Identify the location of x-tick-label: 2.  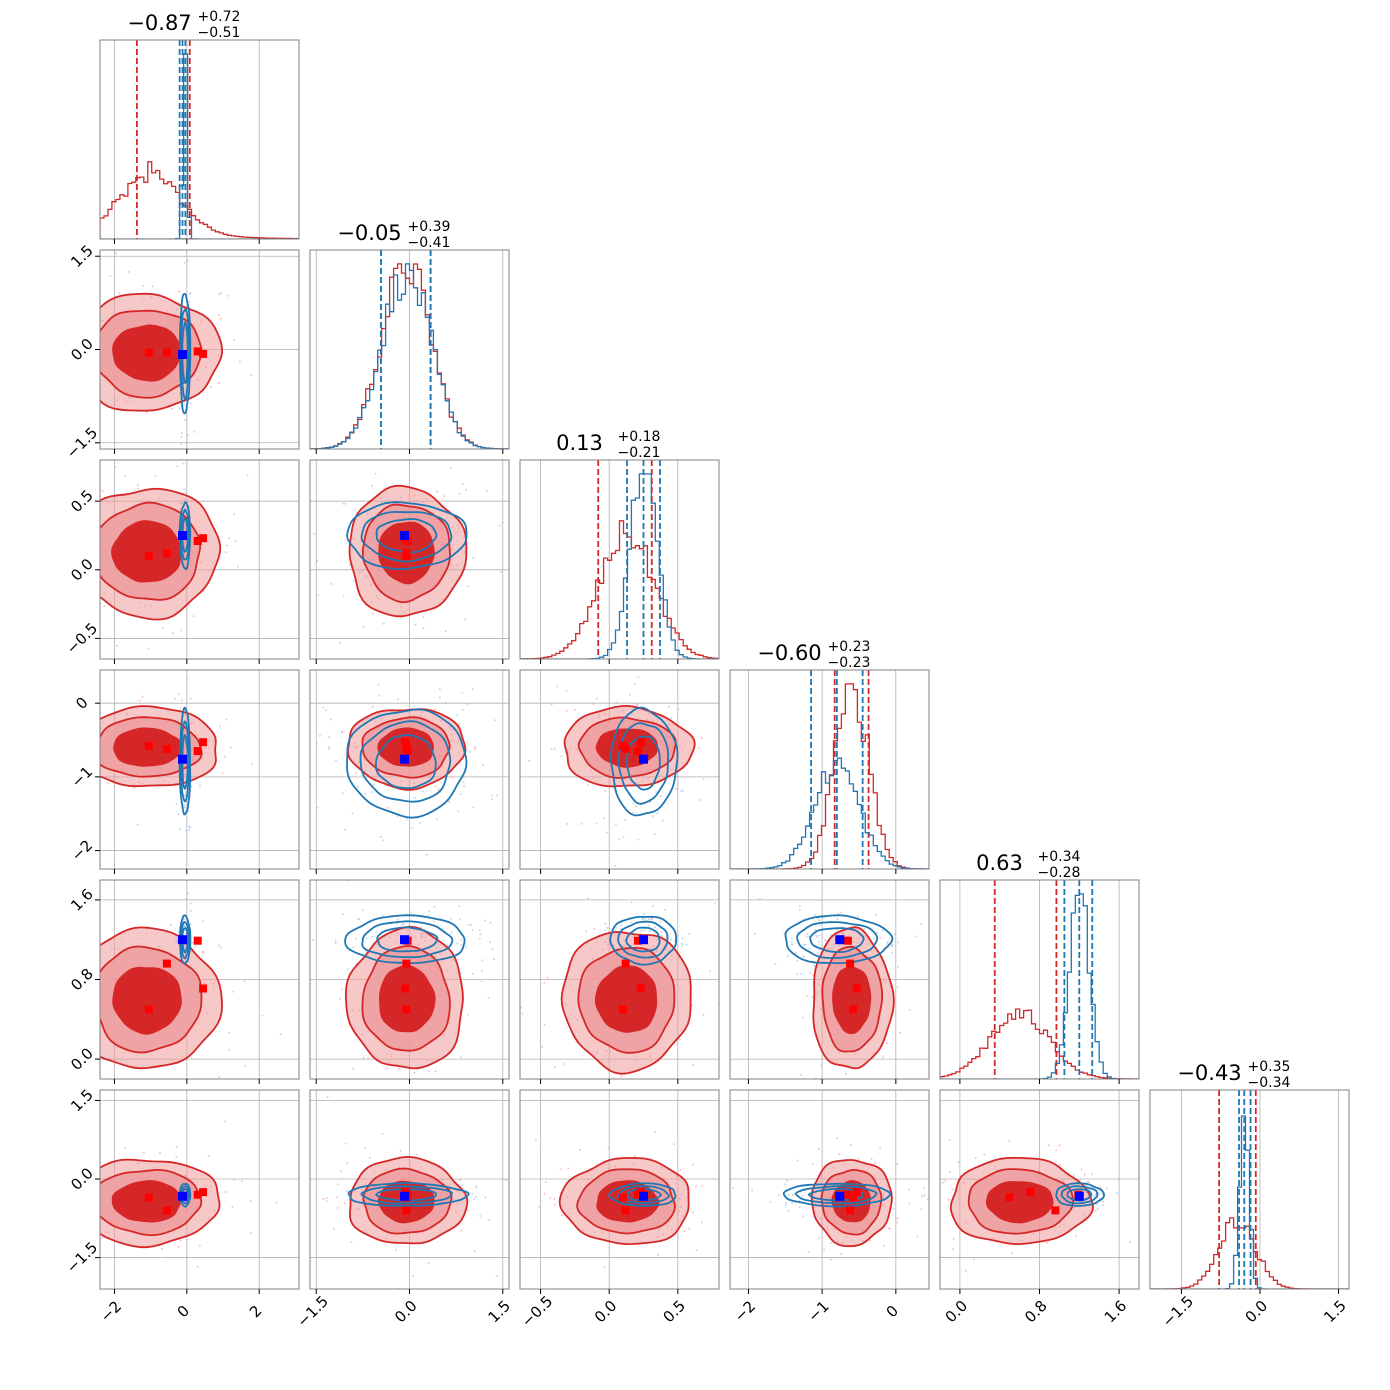
(255, 1311).